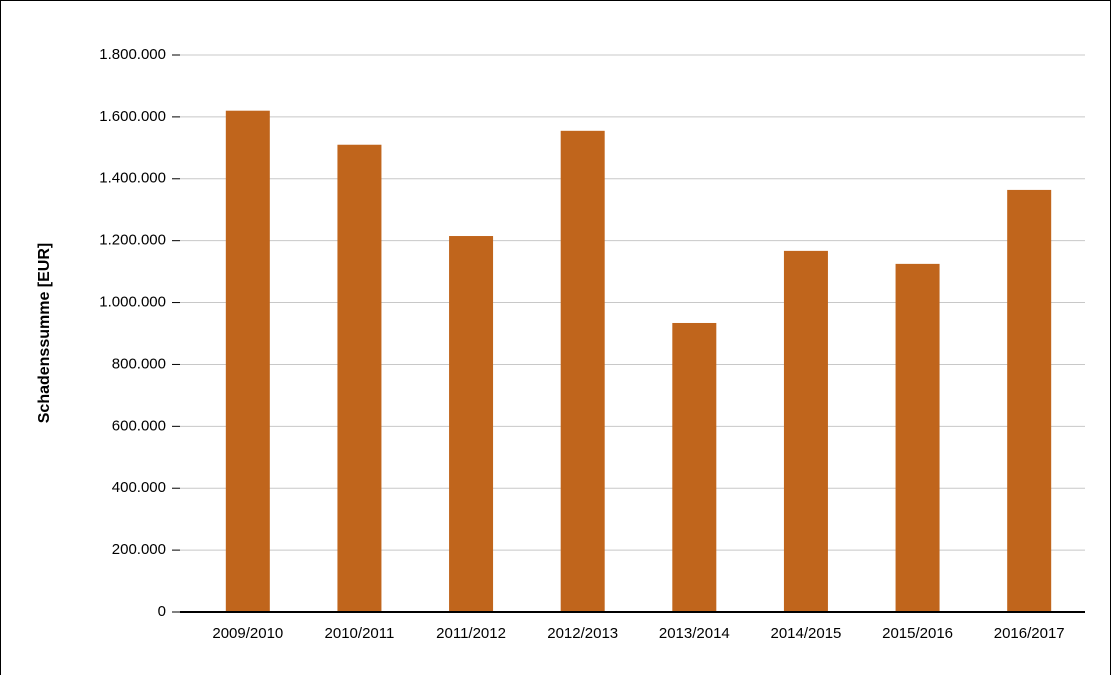 This screenshot has height=675, width=1120. I want to click on y-tick-label: 1.600.000, so click(132, 116).